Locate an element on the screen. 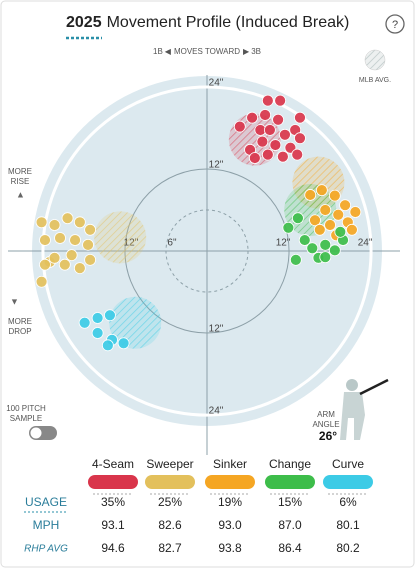 Image resolution: width=416 pixels, height=569 pixels. direction-text: MOVES TOWARD is located at coordinates (207, 51).